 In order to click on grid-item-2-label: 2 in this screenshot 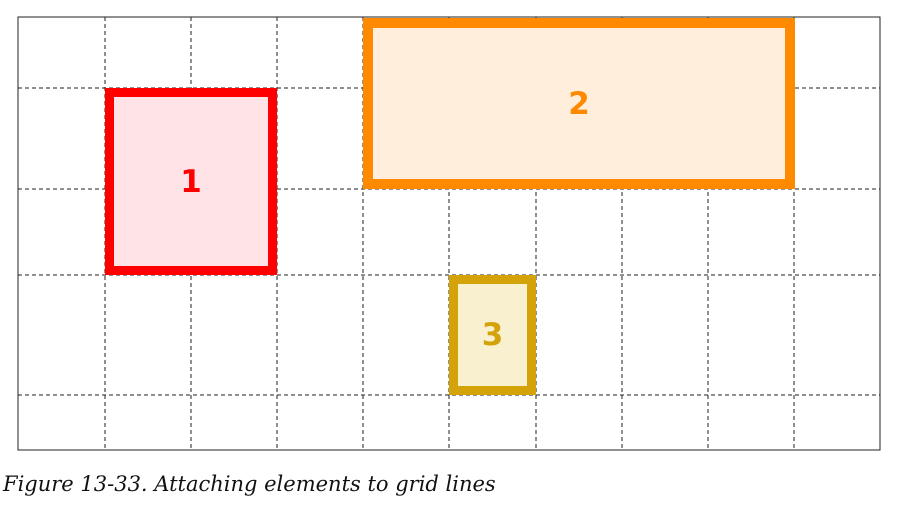, I will do `click(579, 103)`.